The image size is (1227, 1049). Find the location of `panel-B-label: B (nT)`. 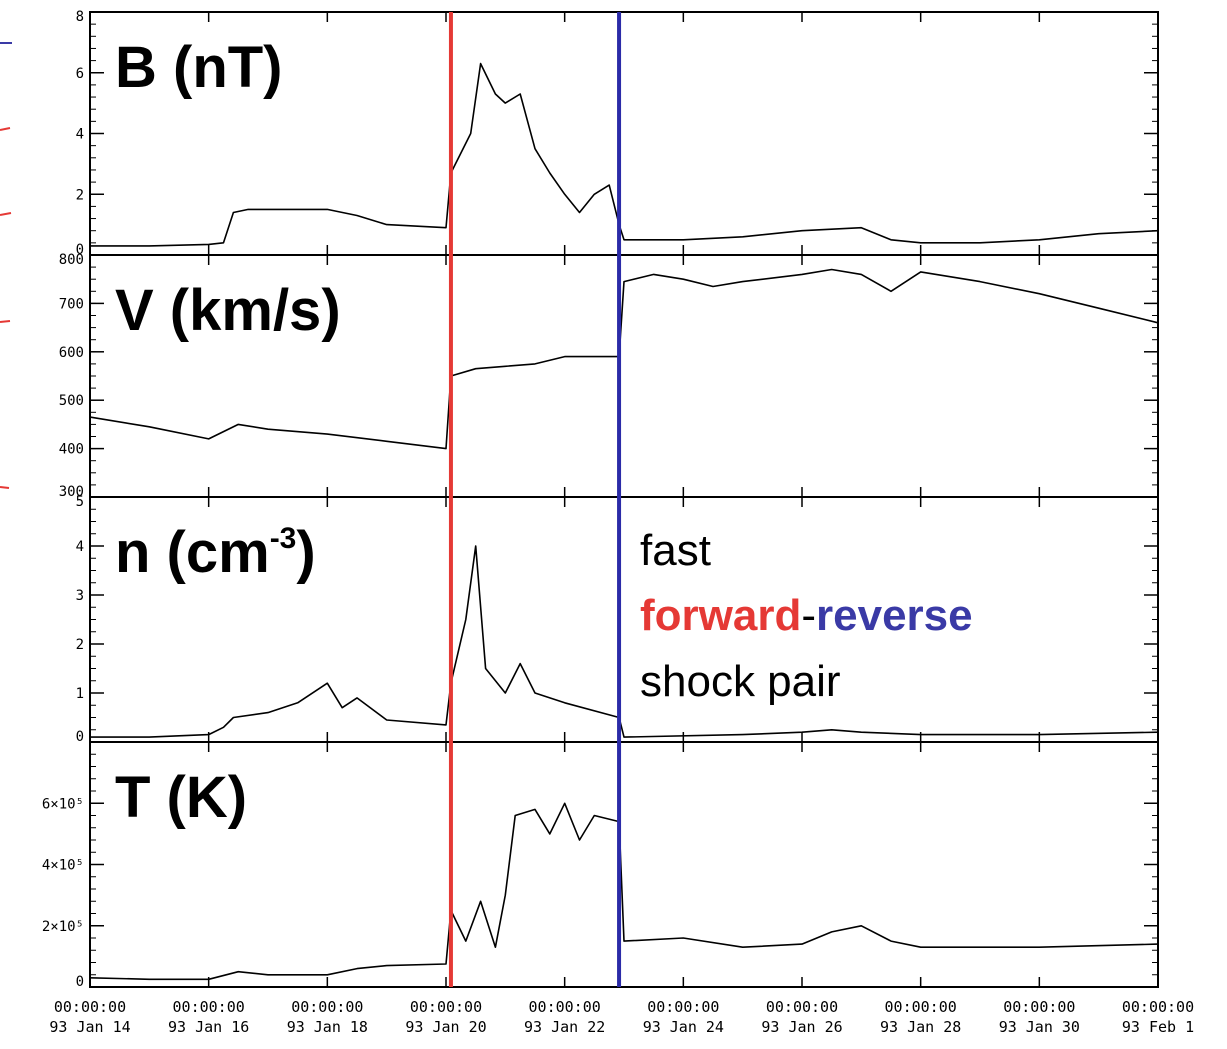

panel-B-label: B (nT) is located at coordinates (199, 67).